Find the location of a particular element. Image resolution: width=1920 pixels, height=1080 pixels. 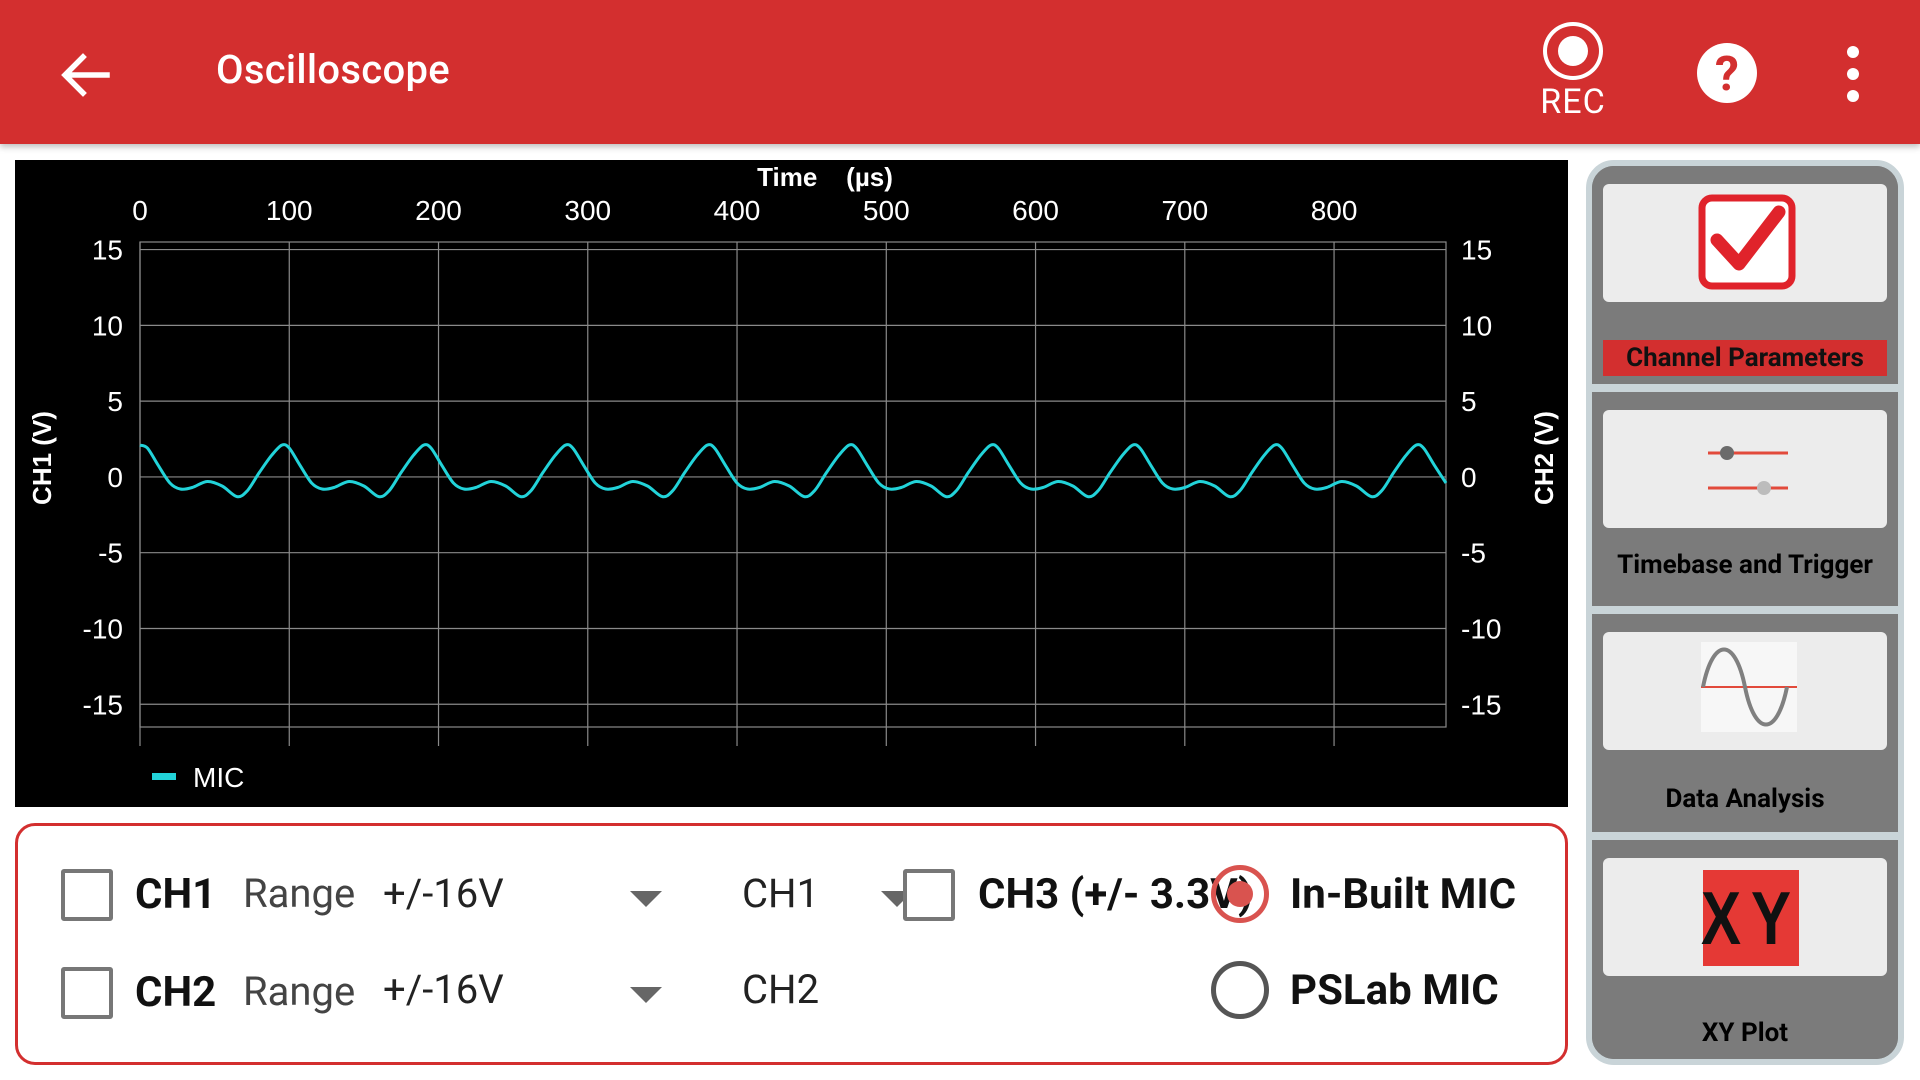

sine-wave-icon is located at coordinates (1749, 687).